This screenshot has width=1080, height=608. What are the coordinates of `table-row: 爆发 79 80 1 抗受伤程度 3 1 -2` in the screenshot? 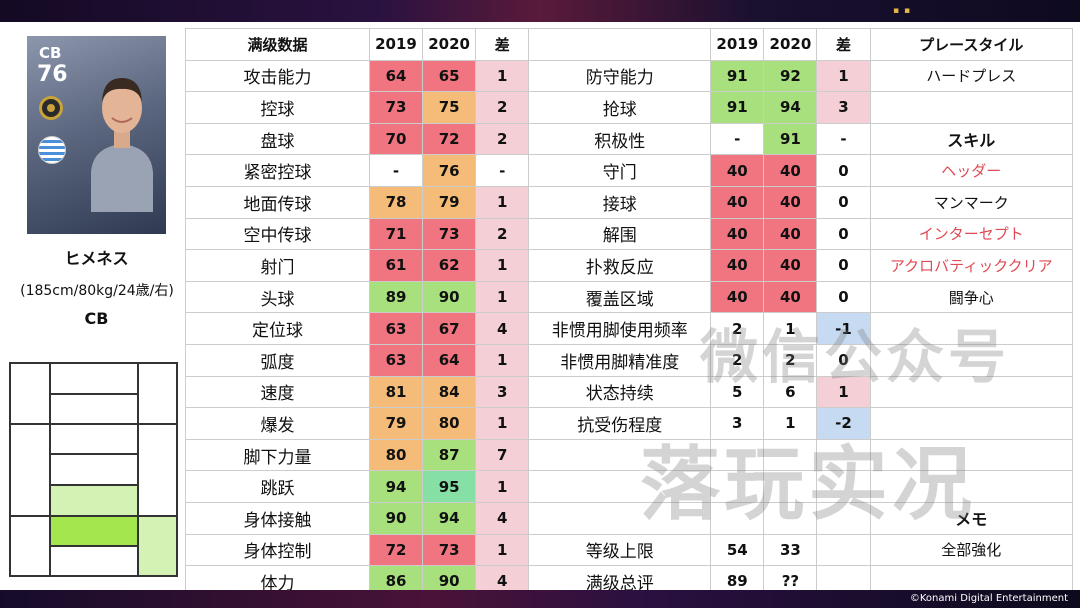 It's located at (629, 423).